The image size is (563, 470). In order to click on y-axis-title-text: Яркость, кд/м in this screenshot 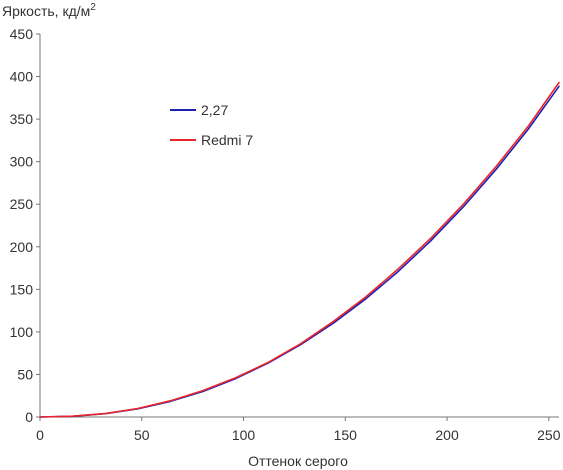, I will do `click(46, 11)`.